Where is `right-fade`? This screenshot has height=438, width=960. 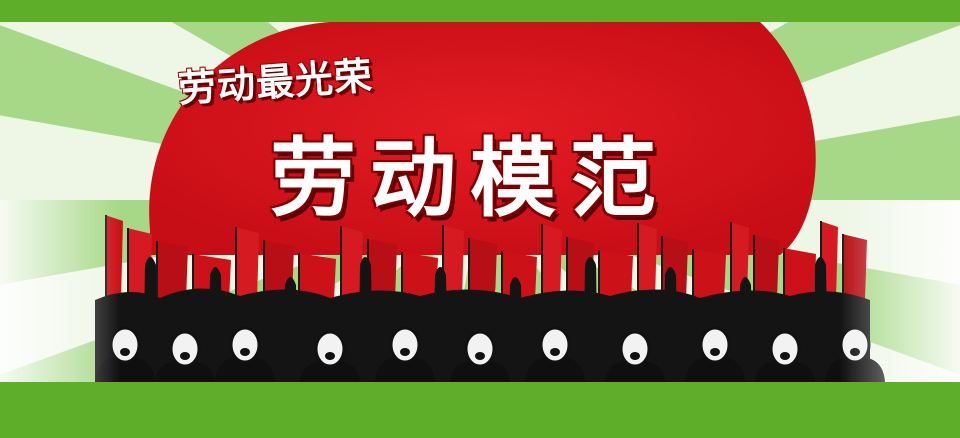 right-fade is located at coordinates (900, 291).